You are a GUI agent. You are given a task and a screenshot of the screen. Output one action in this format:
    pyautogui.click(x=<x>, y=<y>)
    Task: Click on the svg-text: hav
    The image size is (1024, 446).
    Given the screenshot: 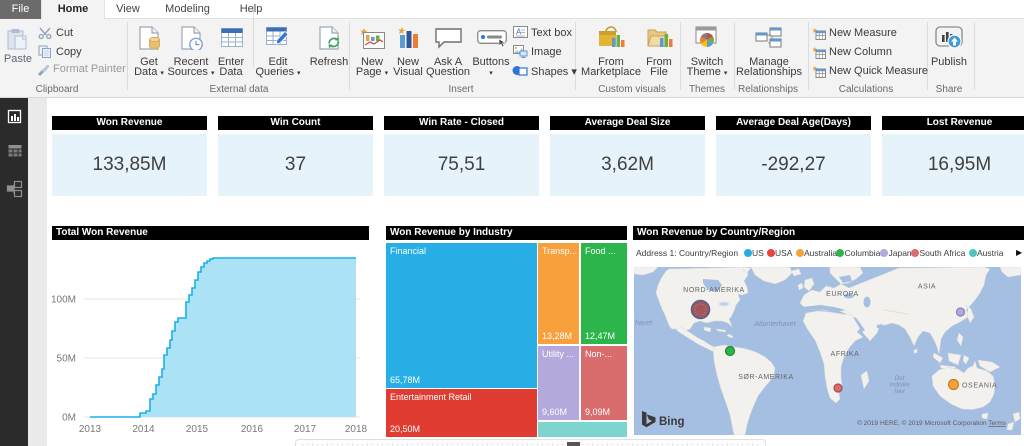 What is the action you would take?
    pyautogui.click(x=899, y=391)
    